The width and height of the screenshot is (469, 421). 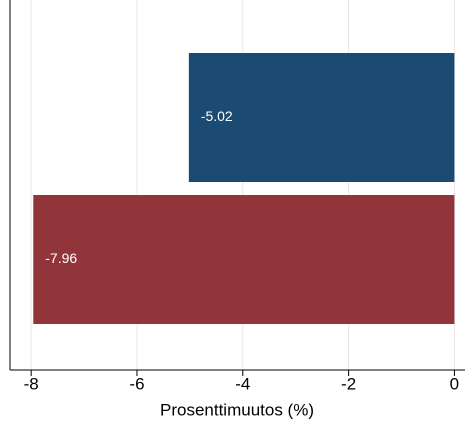 What do you see at coordinates (61, 258) in the screenshot?
I see `value-label: -7.96` at bounding box center [61, 258].